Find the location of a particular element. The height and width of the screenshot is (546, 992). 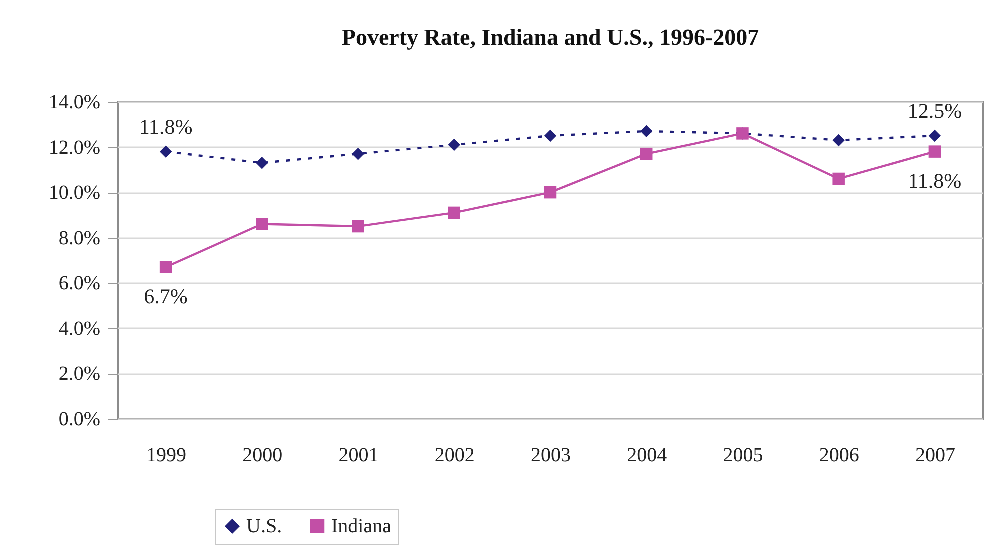

chart-title: Poverty Rate, Indiana and U.S., 1996-2007 is located at coordinates (551, 37).